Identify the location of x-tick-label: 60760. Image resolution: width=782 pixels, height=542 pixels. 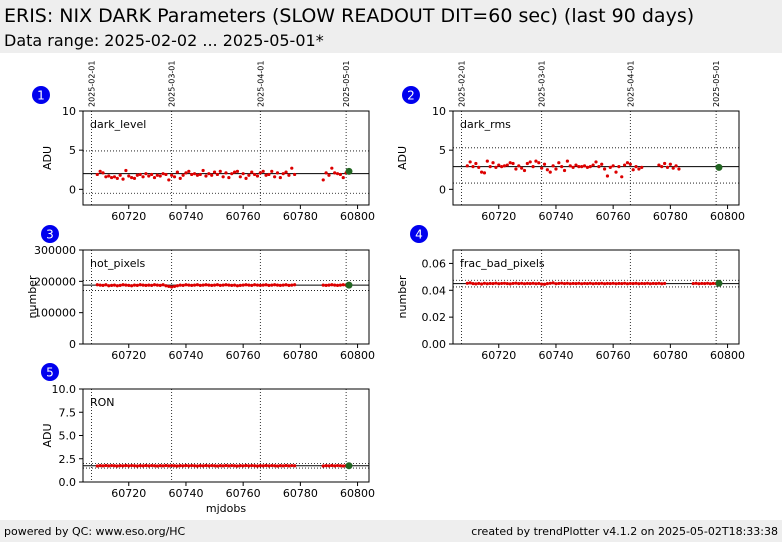
(243, 493).